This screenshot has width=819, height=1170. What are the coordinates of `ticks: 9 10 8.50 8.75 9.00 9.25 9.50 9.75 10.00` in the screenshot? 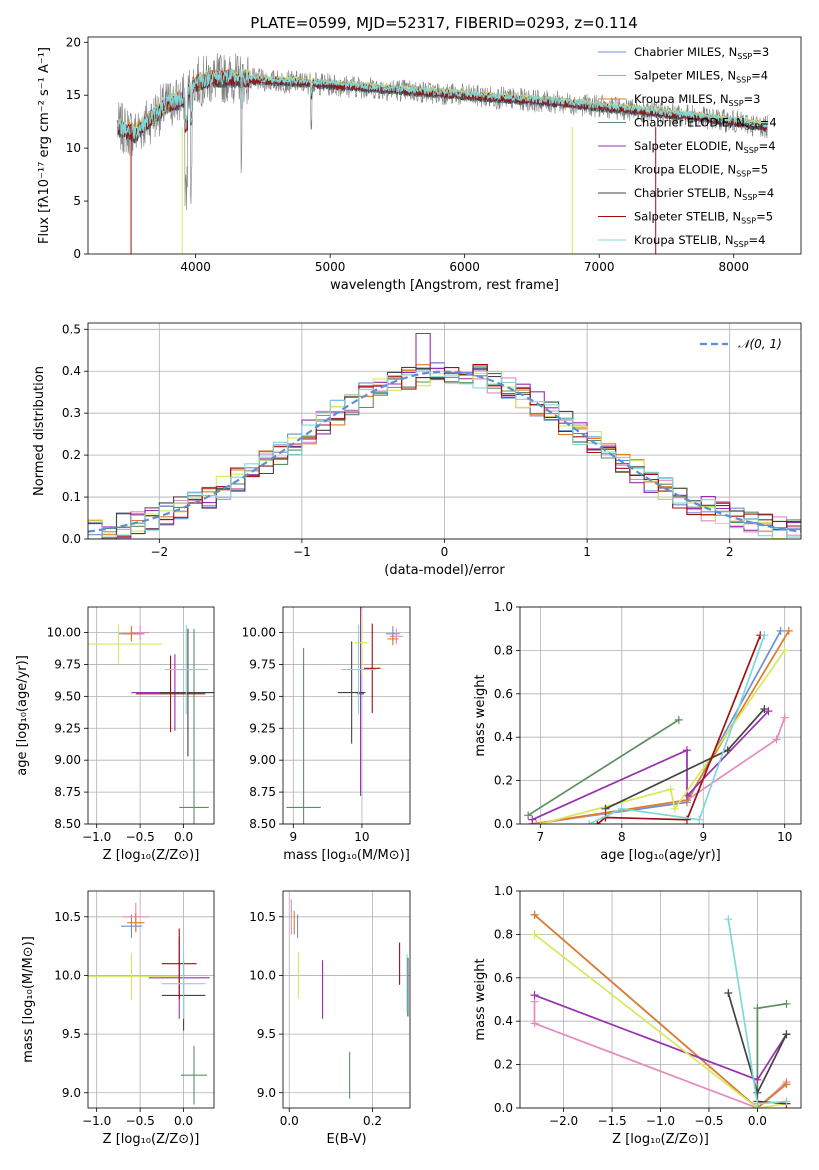 It's located at (306, 735).